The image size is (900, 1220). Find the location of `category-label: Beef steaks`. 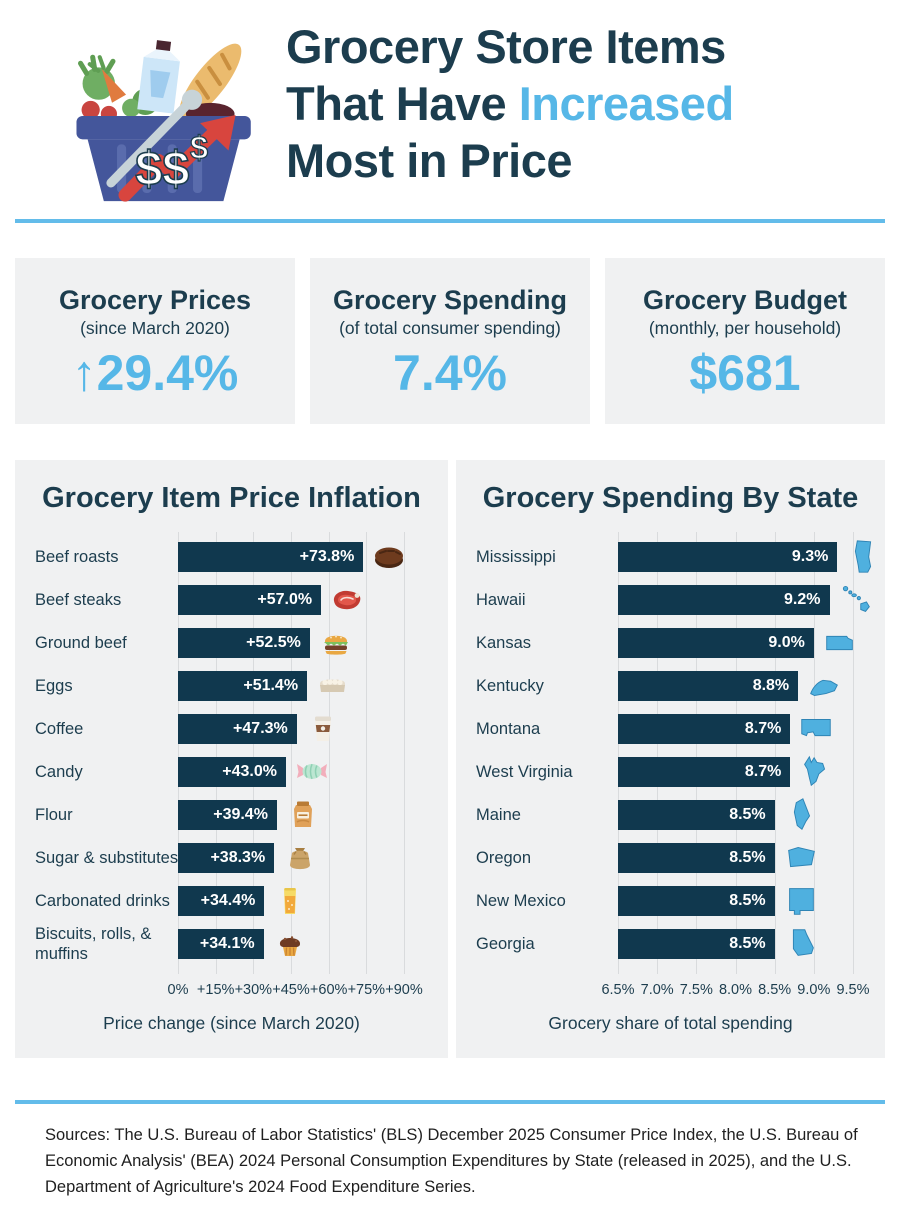

category-label: Beef steaks is located at coordinates (78, 600).